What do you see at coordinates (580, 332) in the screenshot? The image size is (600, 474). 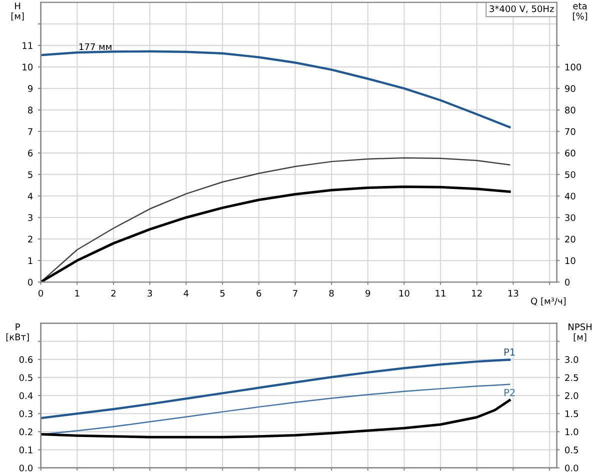 I see `y2-axis-title: NPSH [м]` at bounding box center [580, 332].